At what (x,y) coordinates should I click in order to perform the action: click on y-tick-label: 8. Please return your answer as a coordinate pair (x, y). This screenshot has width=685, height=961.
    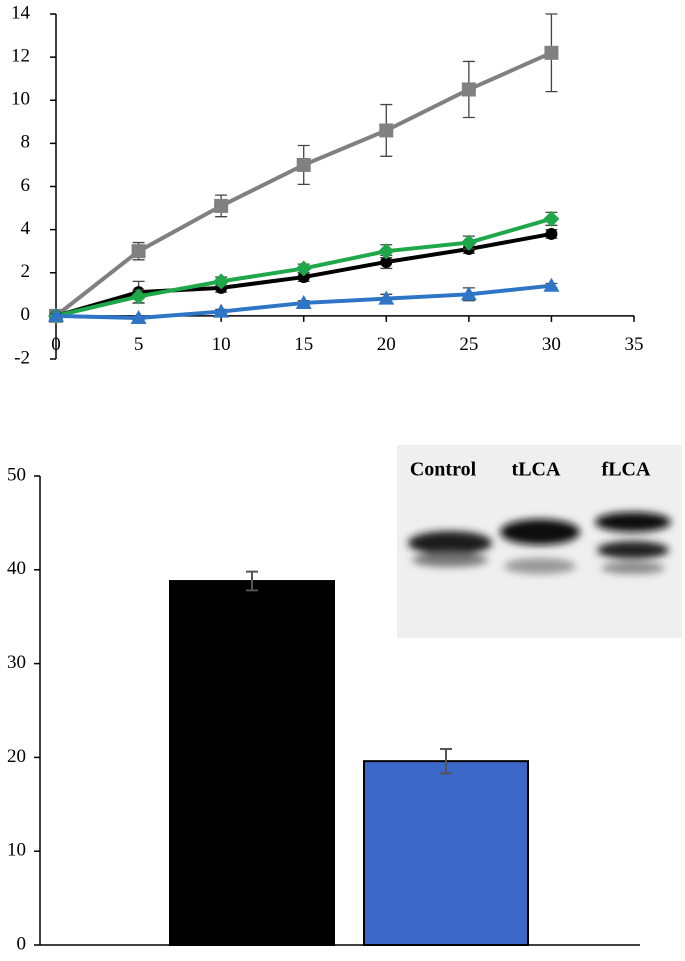
    Looking at the image, I should click on (26, 142).